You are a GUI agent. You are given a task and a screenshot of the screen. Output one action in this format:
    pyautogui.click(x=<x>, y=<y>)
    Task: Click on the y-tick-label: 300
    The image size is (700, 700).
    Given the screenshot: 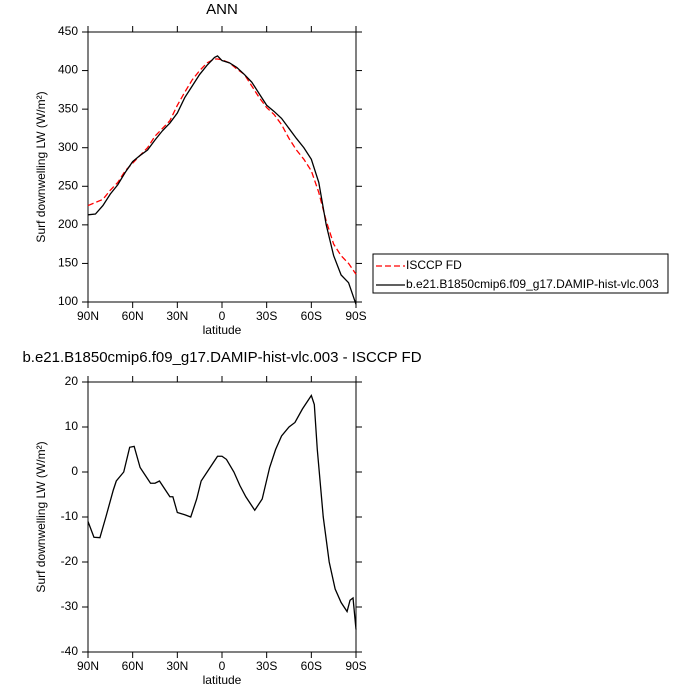 What is the action you would take?
    pyautogui.click(x=68, y=147)
    